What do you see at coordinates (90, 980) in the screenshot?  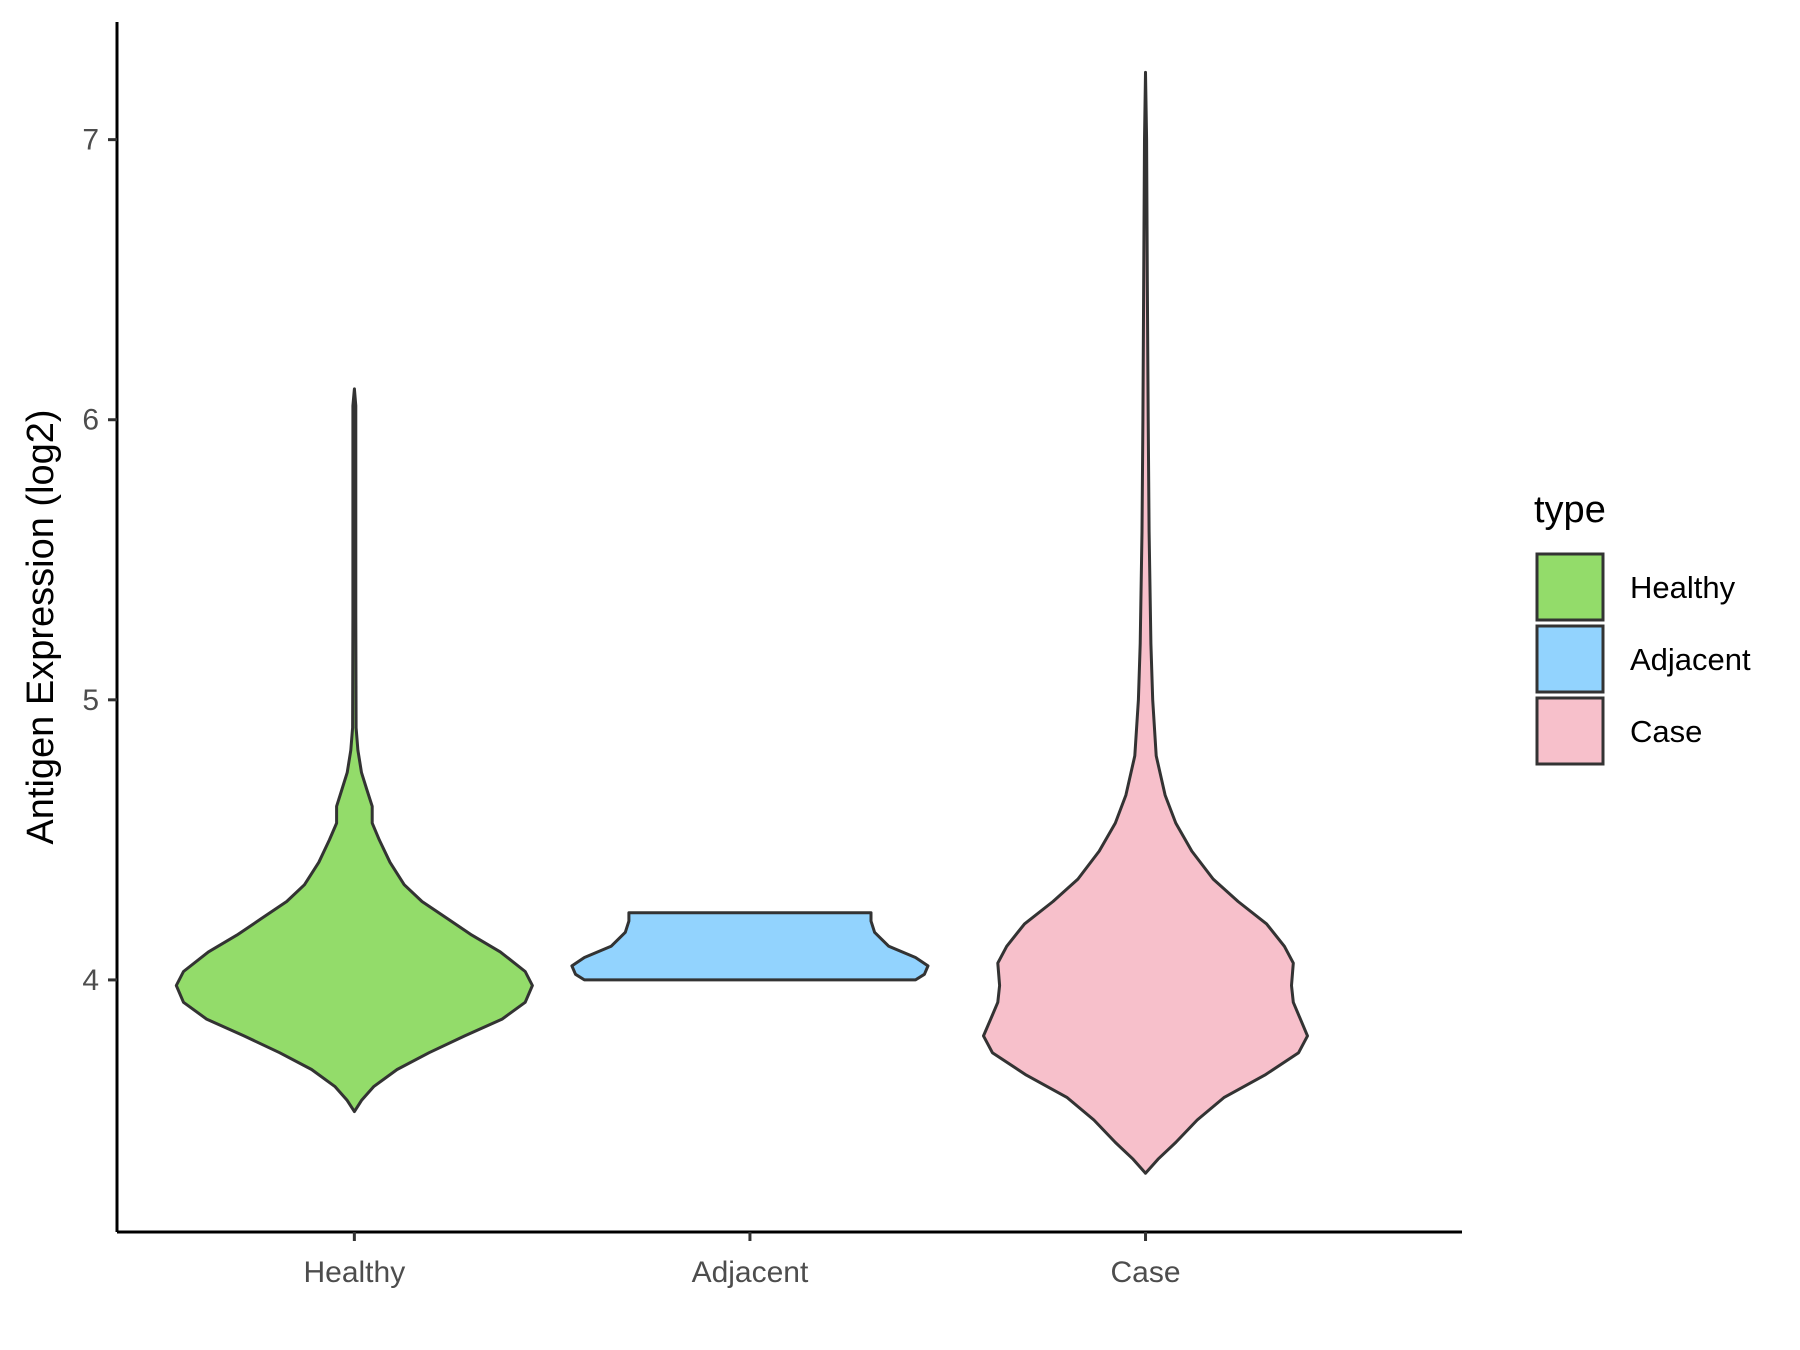 I see `y-tick-label: 4` at bounding box center [90, 980].